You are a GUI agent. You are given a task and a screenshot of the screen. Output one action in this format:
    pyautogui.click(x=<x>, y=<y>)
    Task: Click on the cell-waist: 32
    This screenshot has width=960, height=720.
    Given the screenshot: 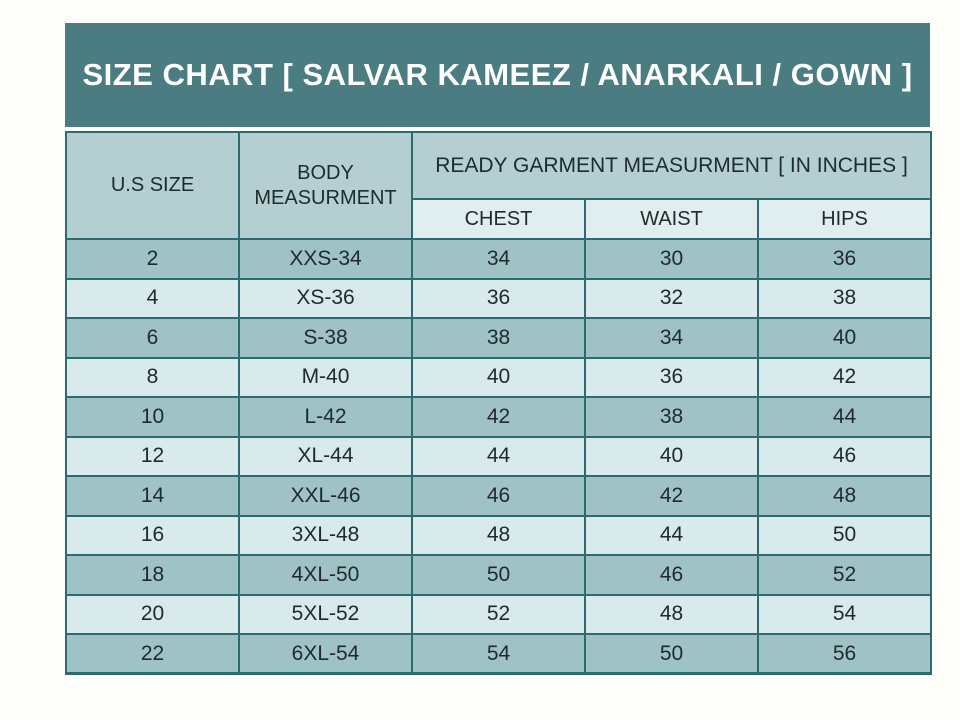 What is the action you would take?
    pyautogui.click(x=671, y=298)
    